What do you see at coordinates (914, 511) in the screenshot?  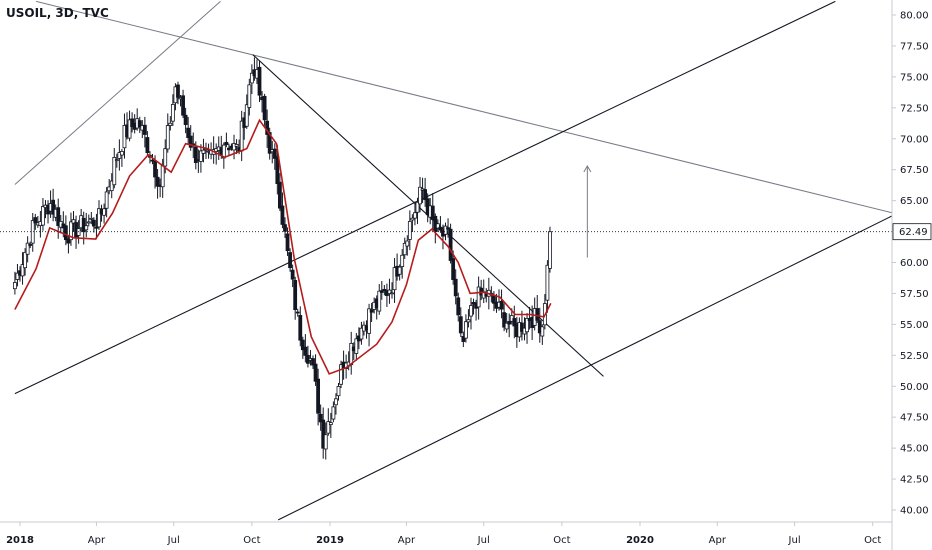 I see `price-tick-label: 40.00` at bounding box center [914, 511].